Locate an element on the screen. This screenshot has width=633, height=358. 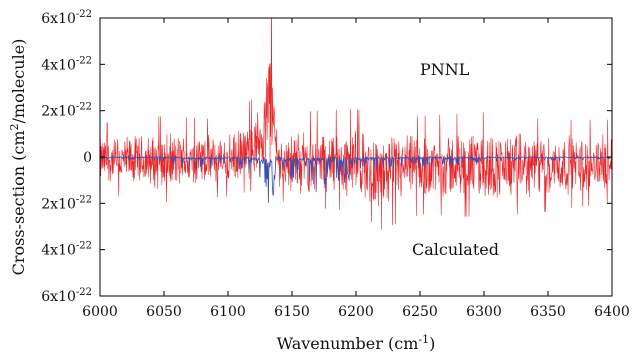
legend-pnnl: PNNL is located at coordinates (445, 69).